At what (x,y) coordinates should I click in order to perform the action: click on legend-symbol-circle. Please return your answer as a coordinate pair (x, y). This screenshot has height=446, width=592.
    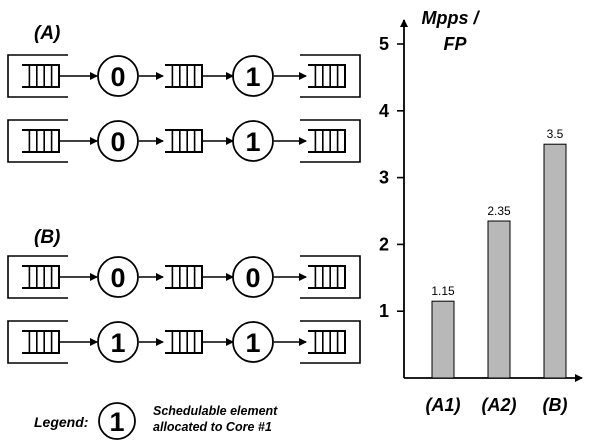
    Looking at the image, I should click on (117, 421).